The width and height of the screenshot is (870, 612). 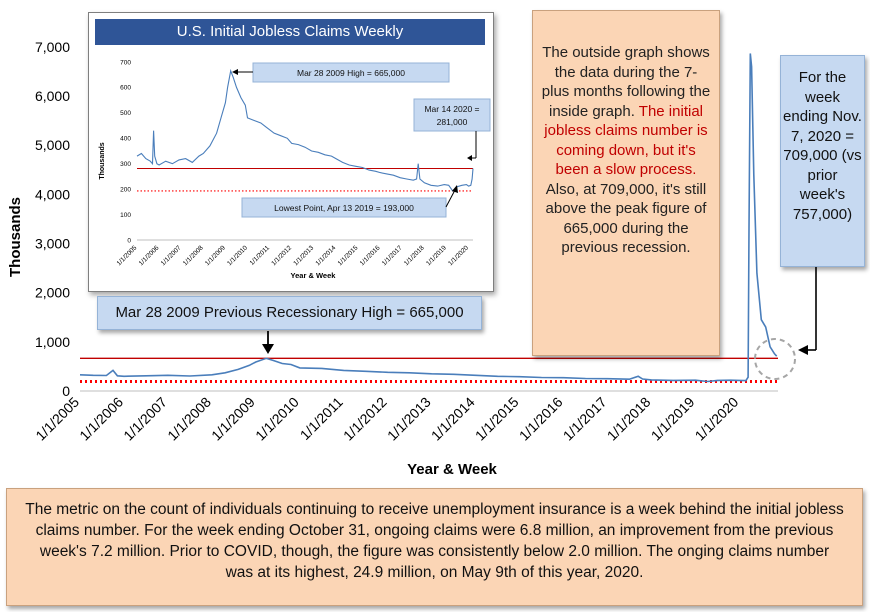 I want to click on main-y-tick-label: 3,000, so click(x=52, y=243).